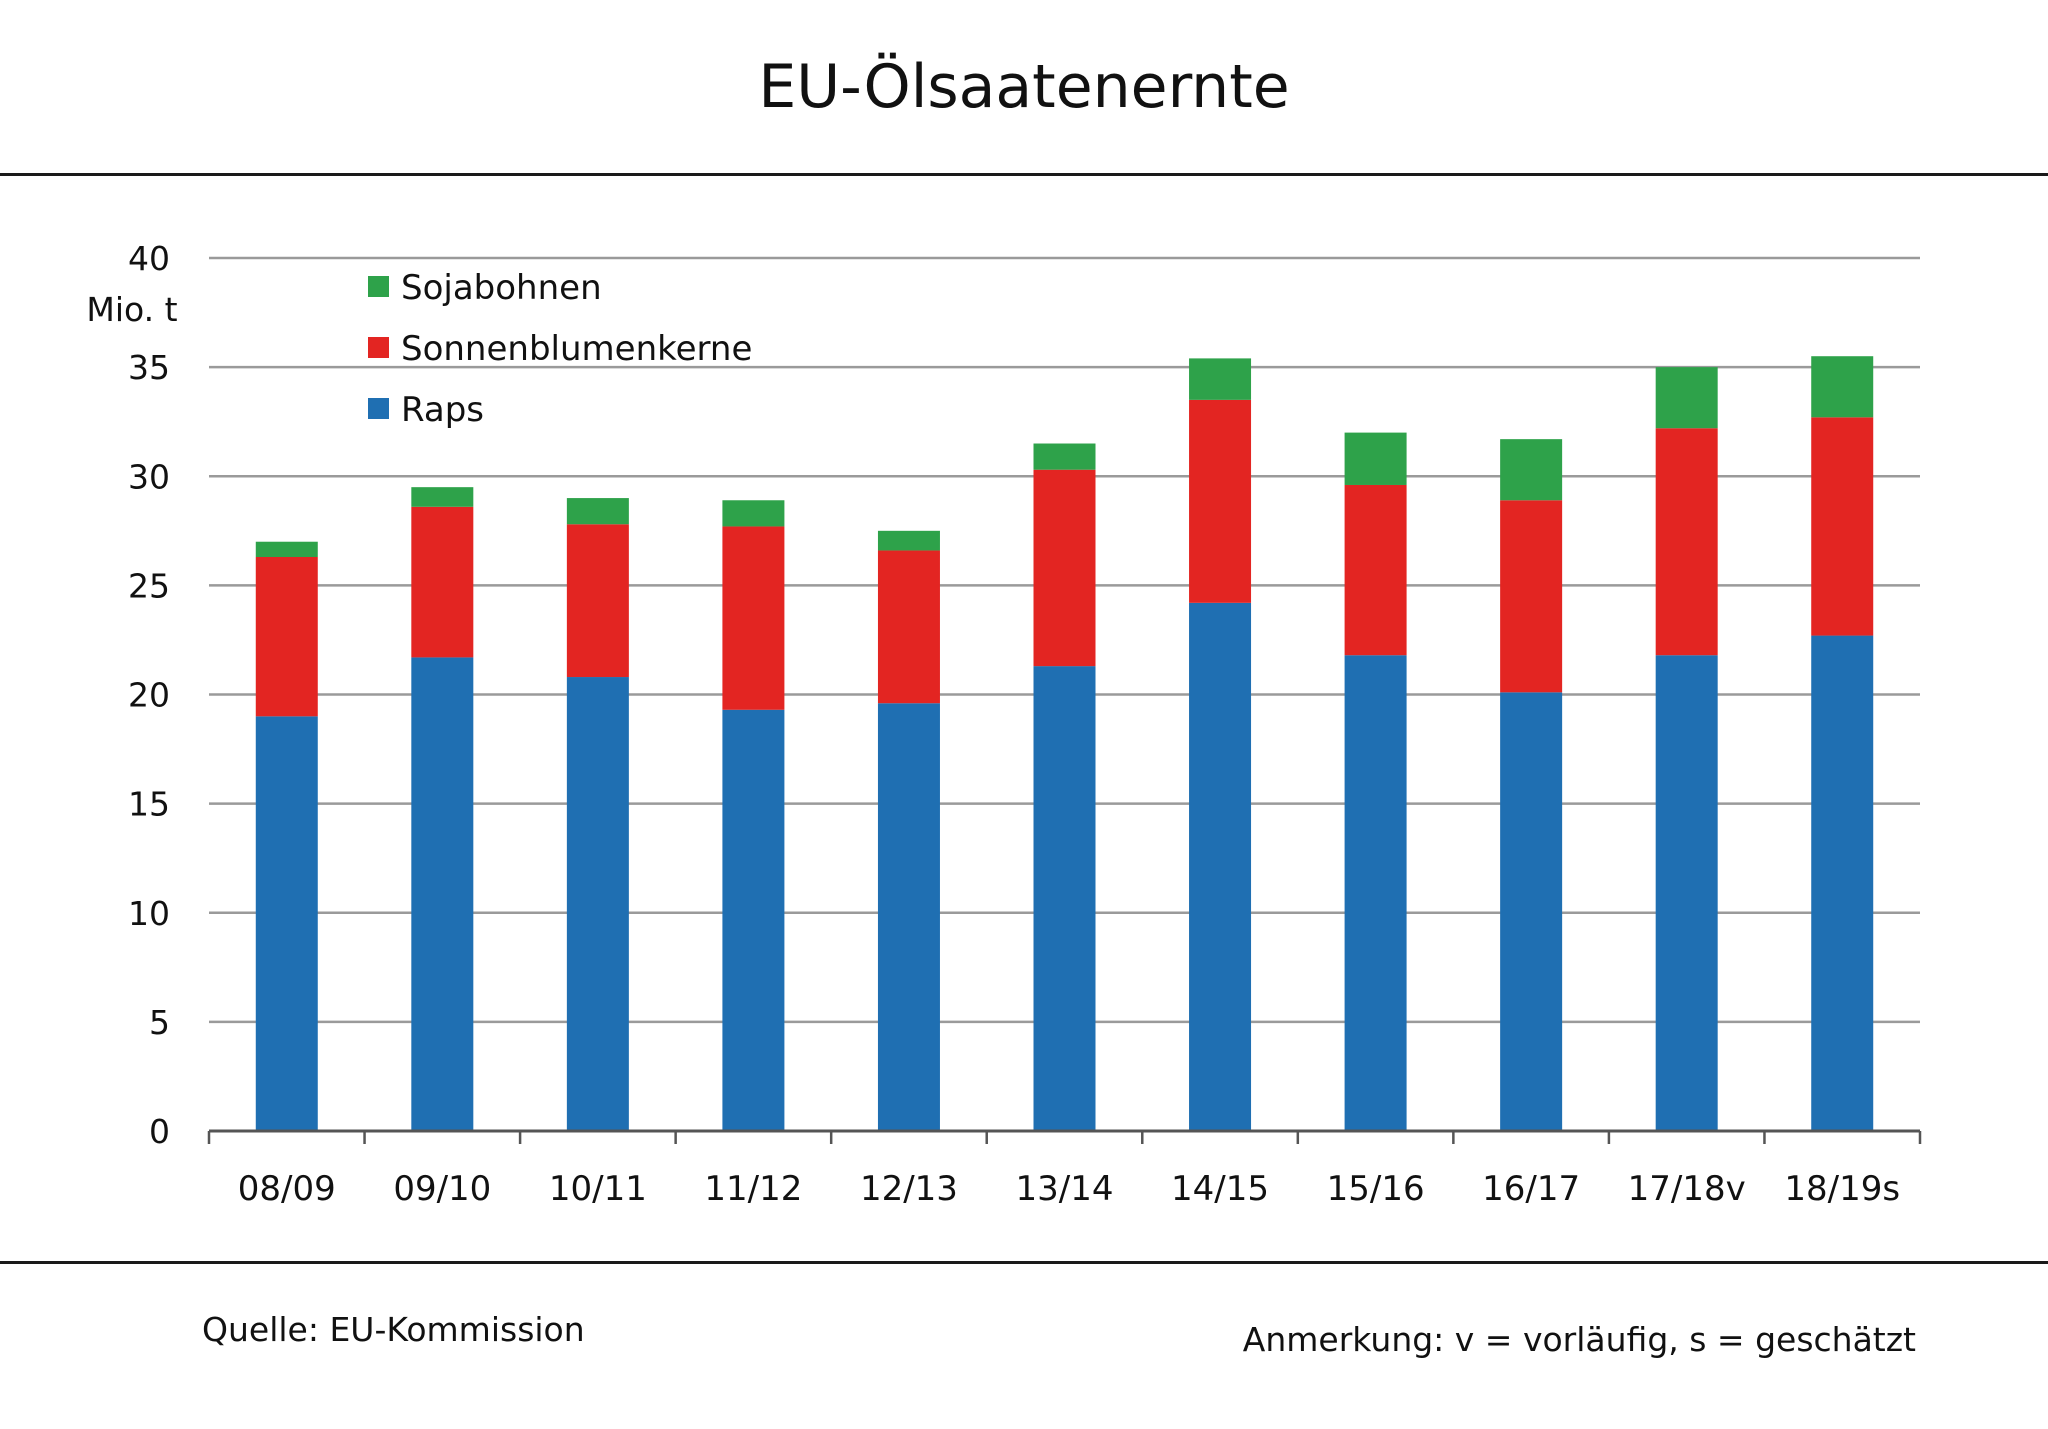 Image resolution: width=2048 pixels, height=1429 pixels. Describe the element at coordinates (909, 1189) in the screenshot. I see `x-tick-label: 12/13` at that location.